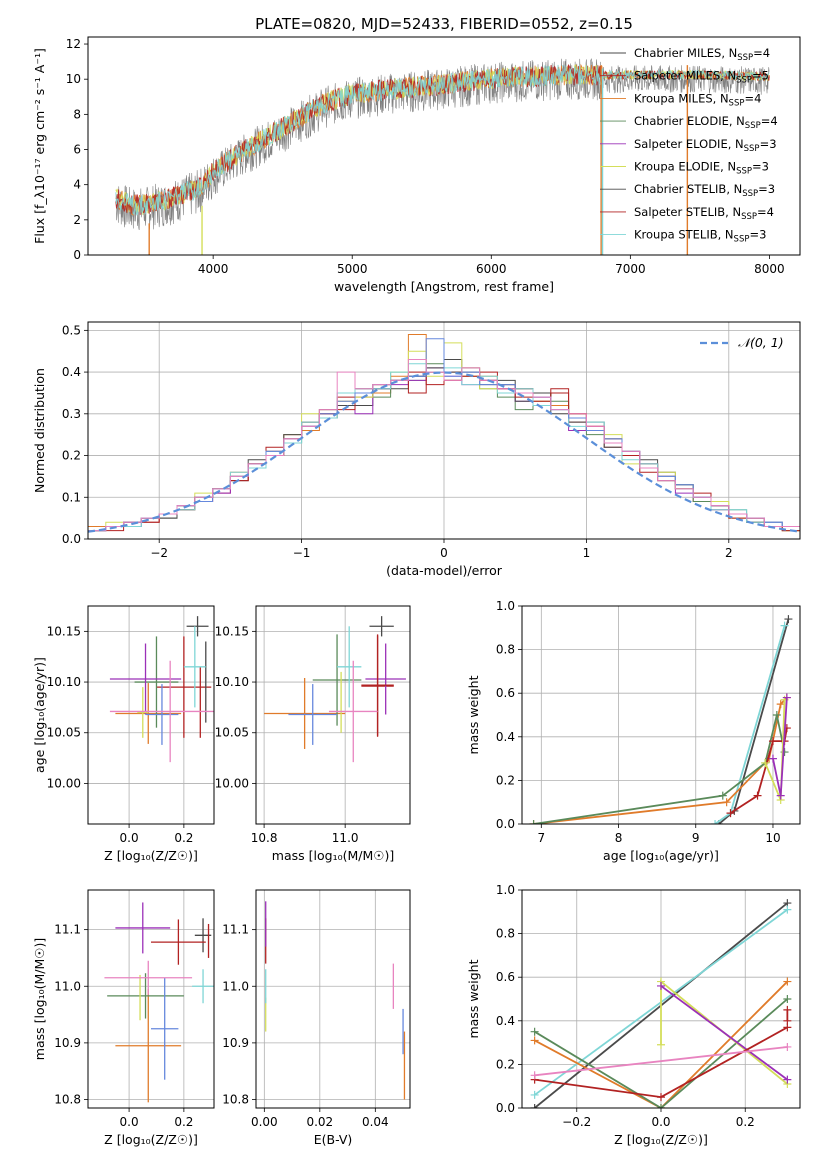 The image size is (819, 1170). I want to click on x-axis-label: Z [log₁₀(Z/Z☉)], so click(151, 1139).